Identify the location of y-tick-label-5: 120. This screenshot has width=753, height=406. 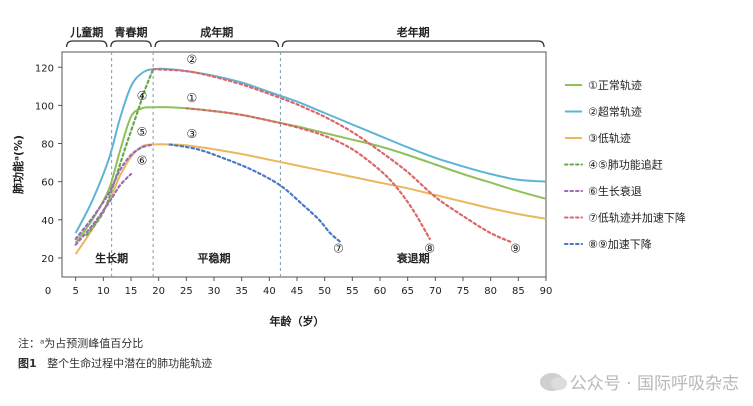
(44, 68).